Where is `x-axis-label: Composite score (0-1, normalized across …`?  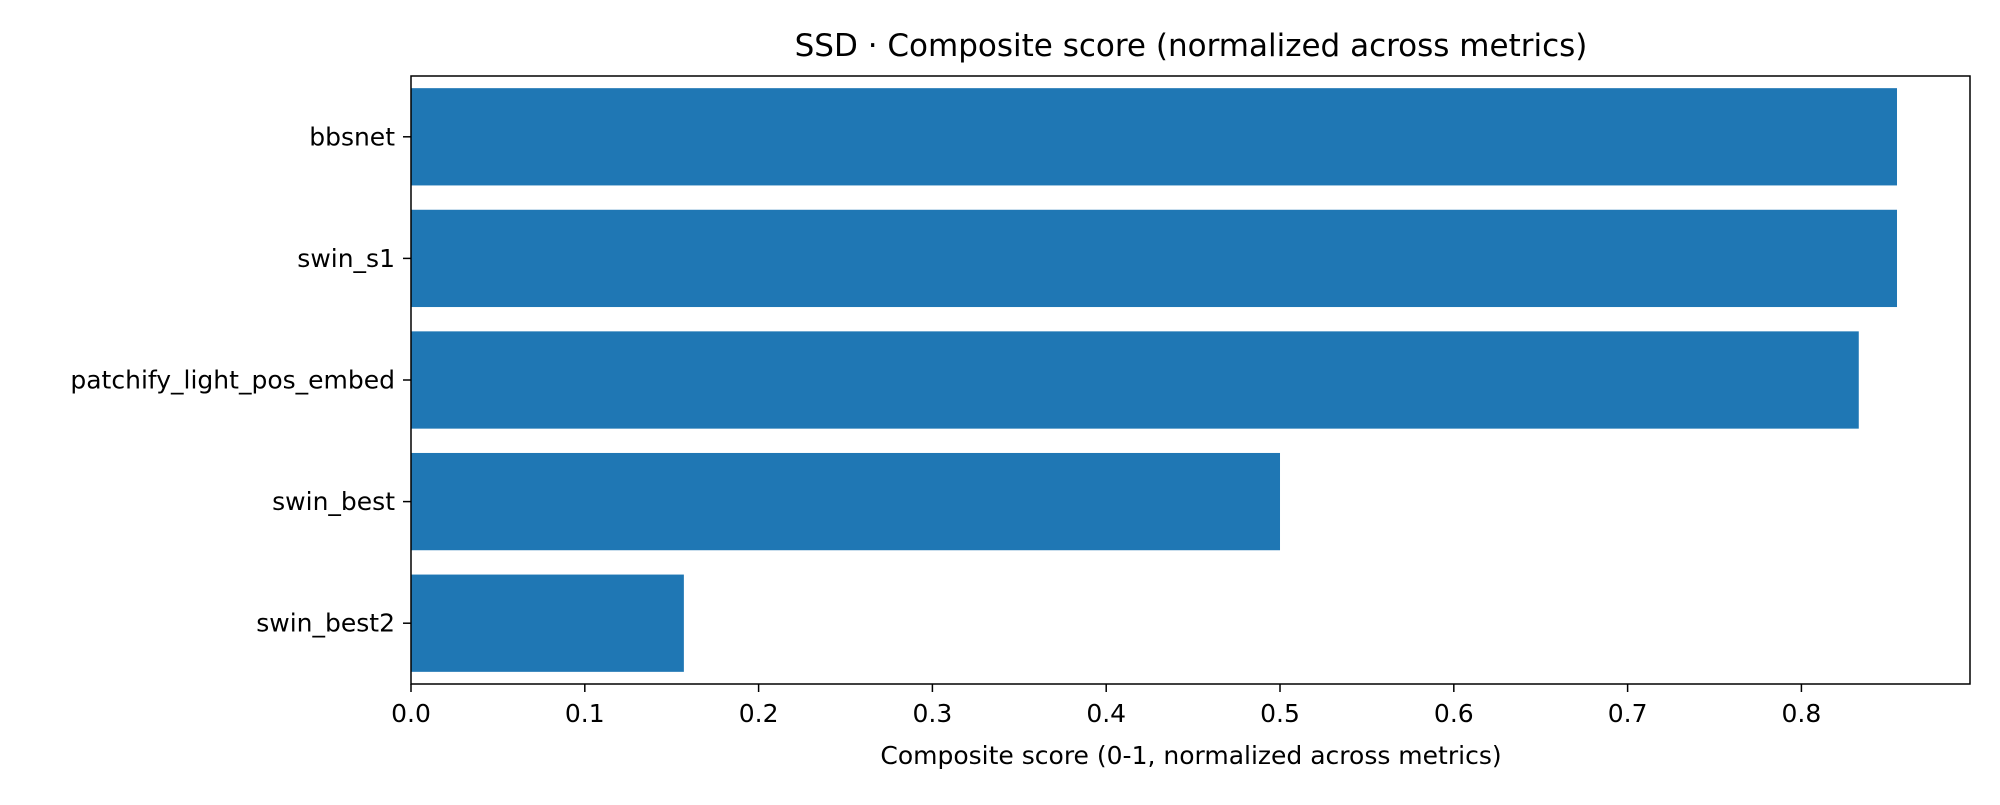
x-axis-label: Composite score (0-1, normalized across … is located at coordinates (1190, 755).